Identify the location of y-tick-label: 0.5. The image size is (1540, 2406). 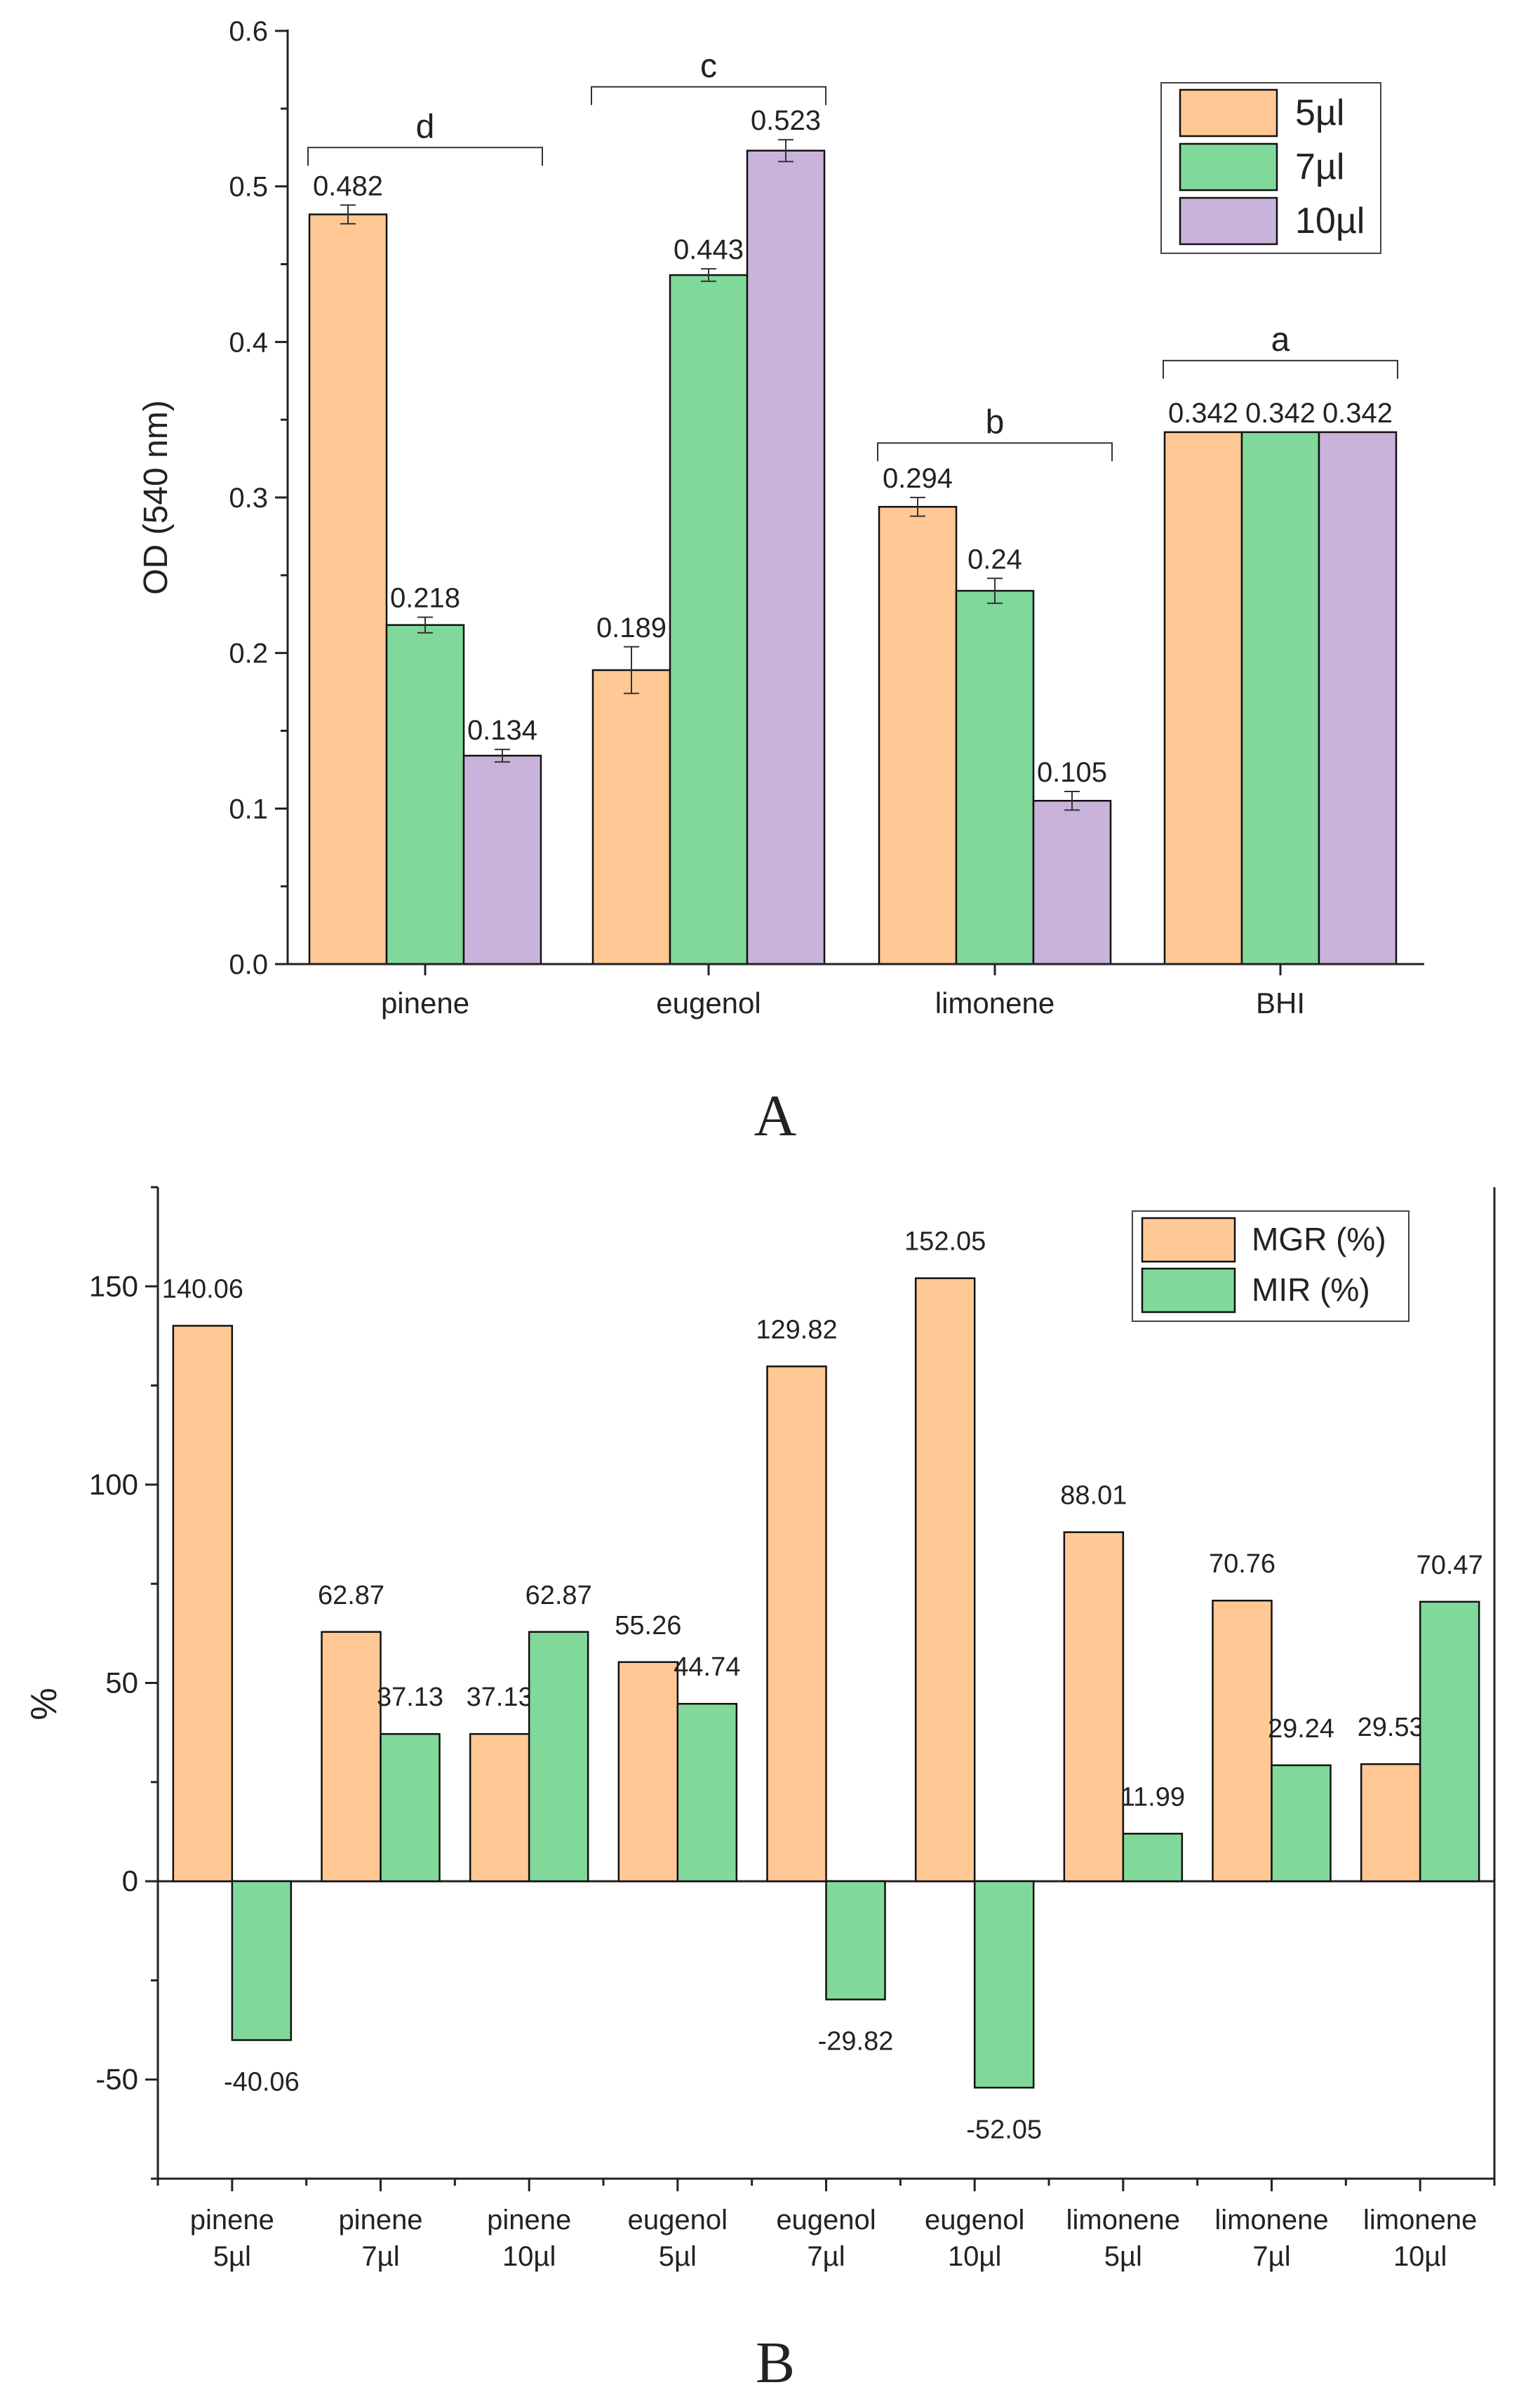
(248, 187).